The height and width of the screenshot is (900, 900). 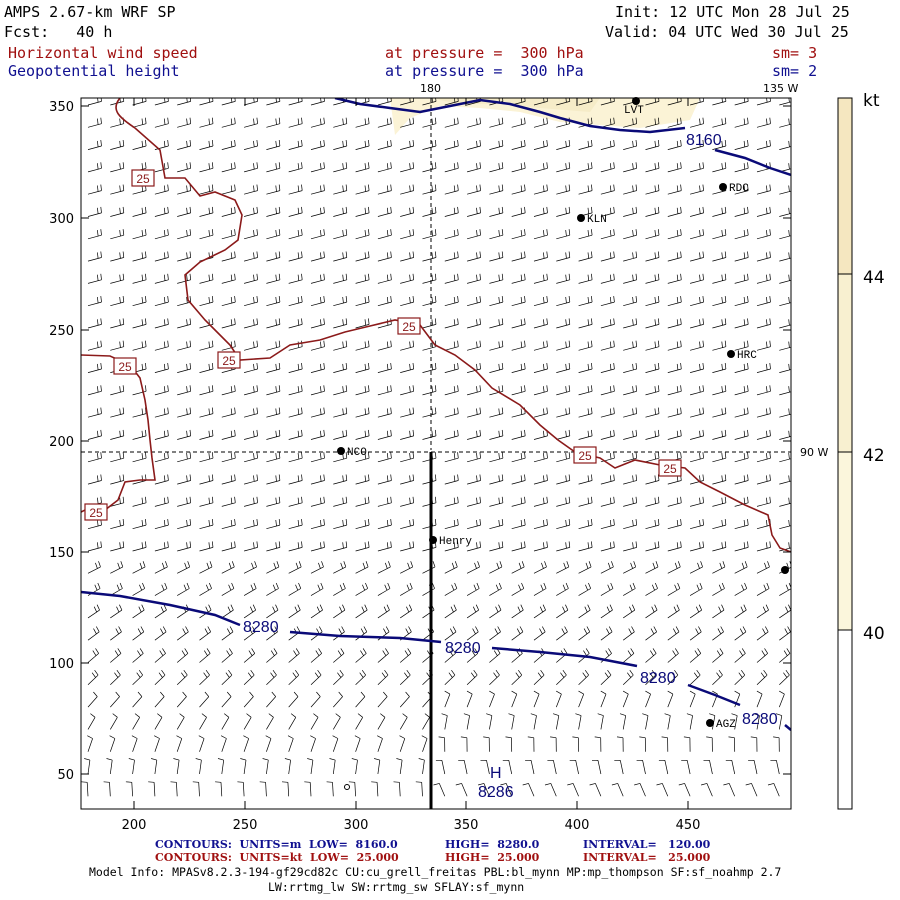 I want to click on colorbar-frame, so click(x=845, y=453).